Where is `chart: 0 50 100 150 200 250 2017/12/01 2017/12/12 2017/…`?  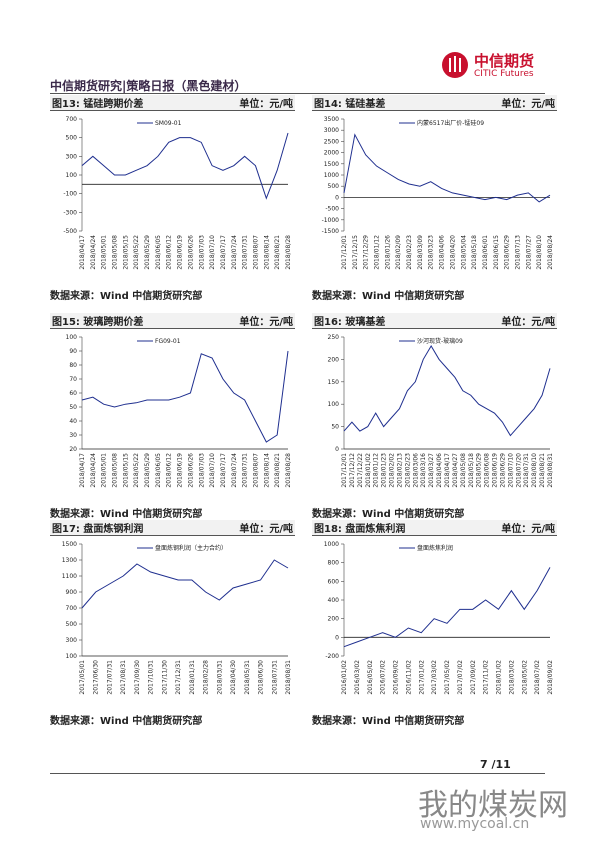 chart: 0 50 100 150 200 250 2017/12/01 2017/12/12 2017/… is located at coordinates (441, 411).